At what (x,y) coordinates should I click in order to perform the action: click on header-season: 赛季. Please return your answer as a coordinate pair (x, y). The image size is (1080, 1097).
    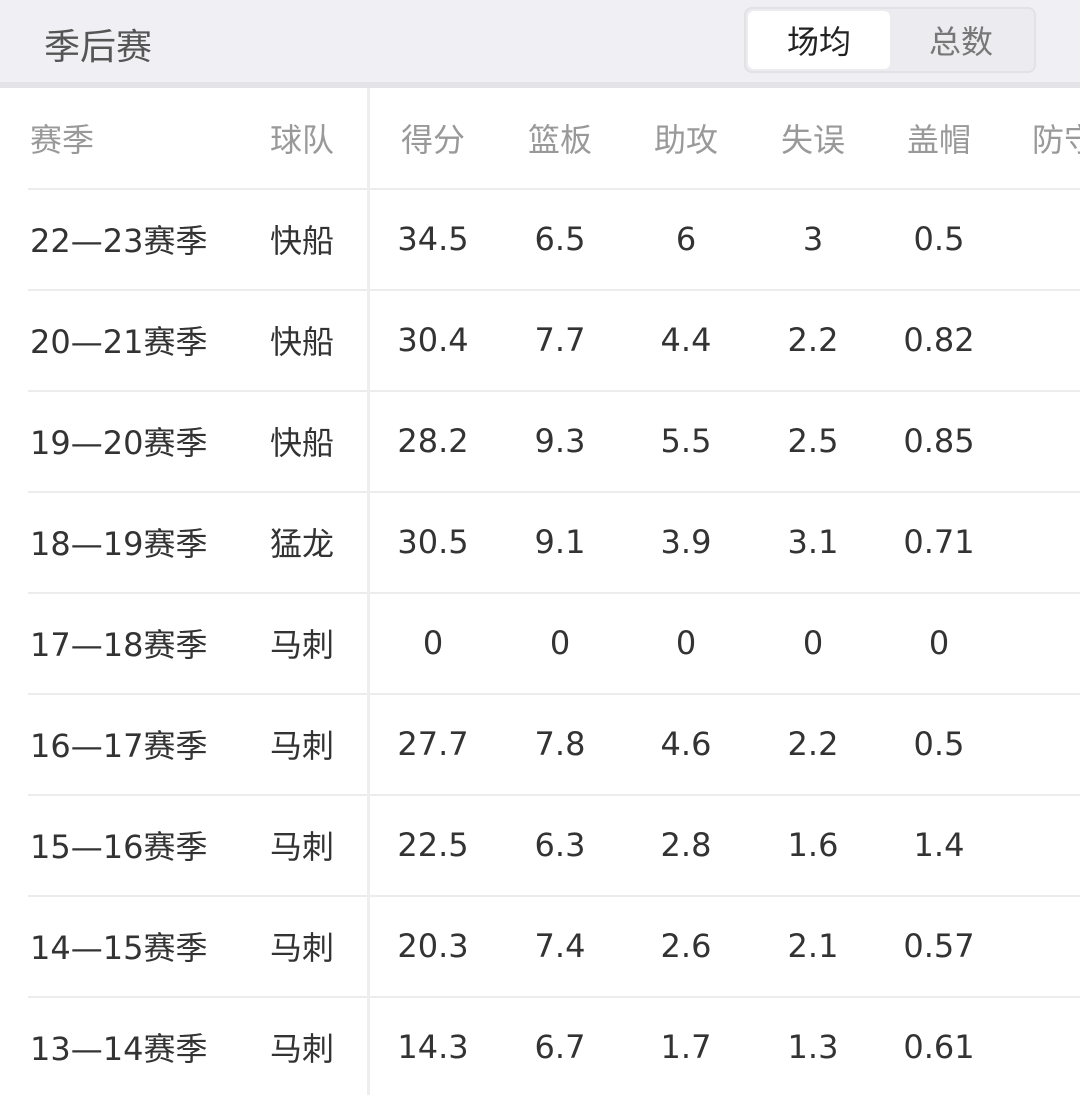
    Looking at the image, I should click on (62, 140).